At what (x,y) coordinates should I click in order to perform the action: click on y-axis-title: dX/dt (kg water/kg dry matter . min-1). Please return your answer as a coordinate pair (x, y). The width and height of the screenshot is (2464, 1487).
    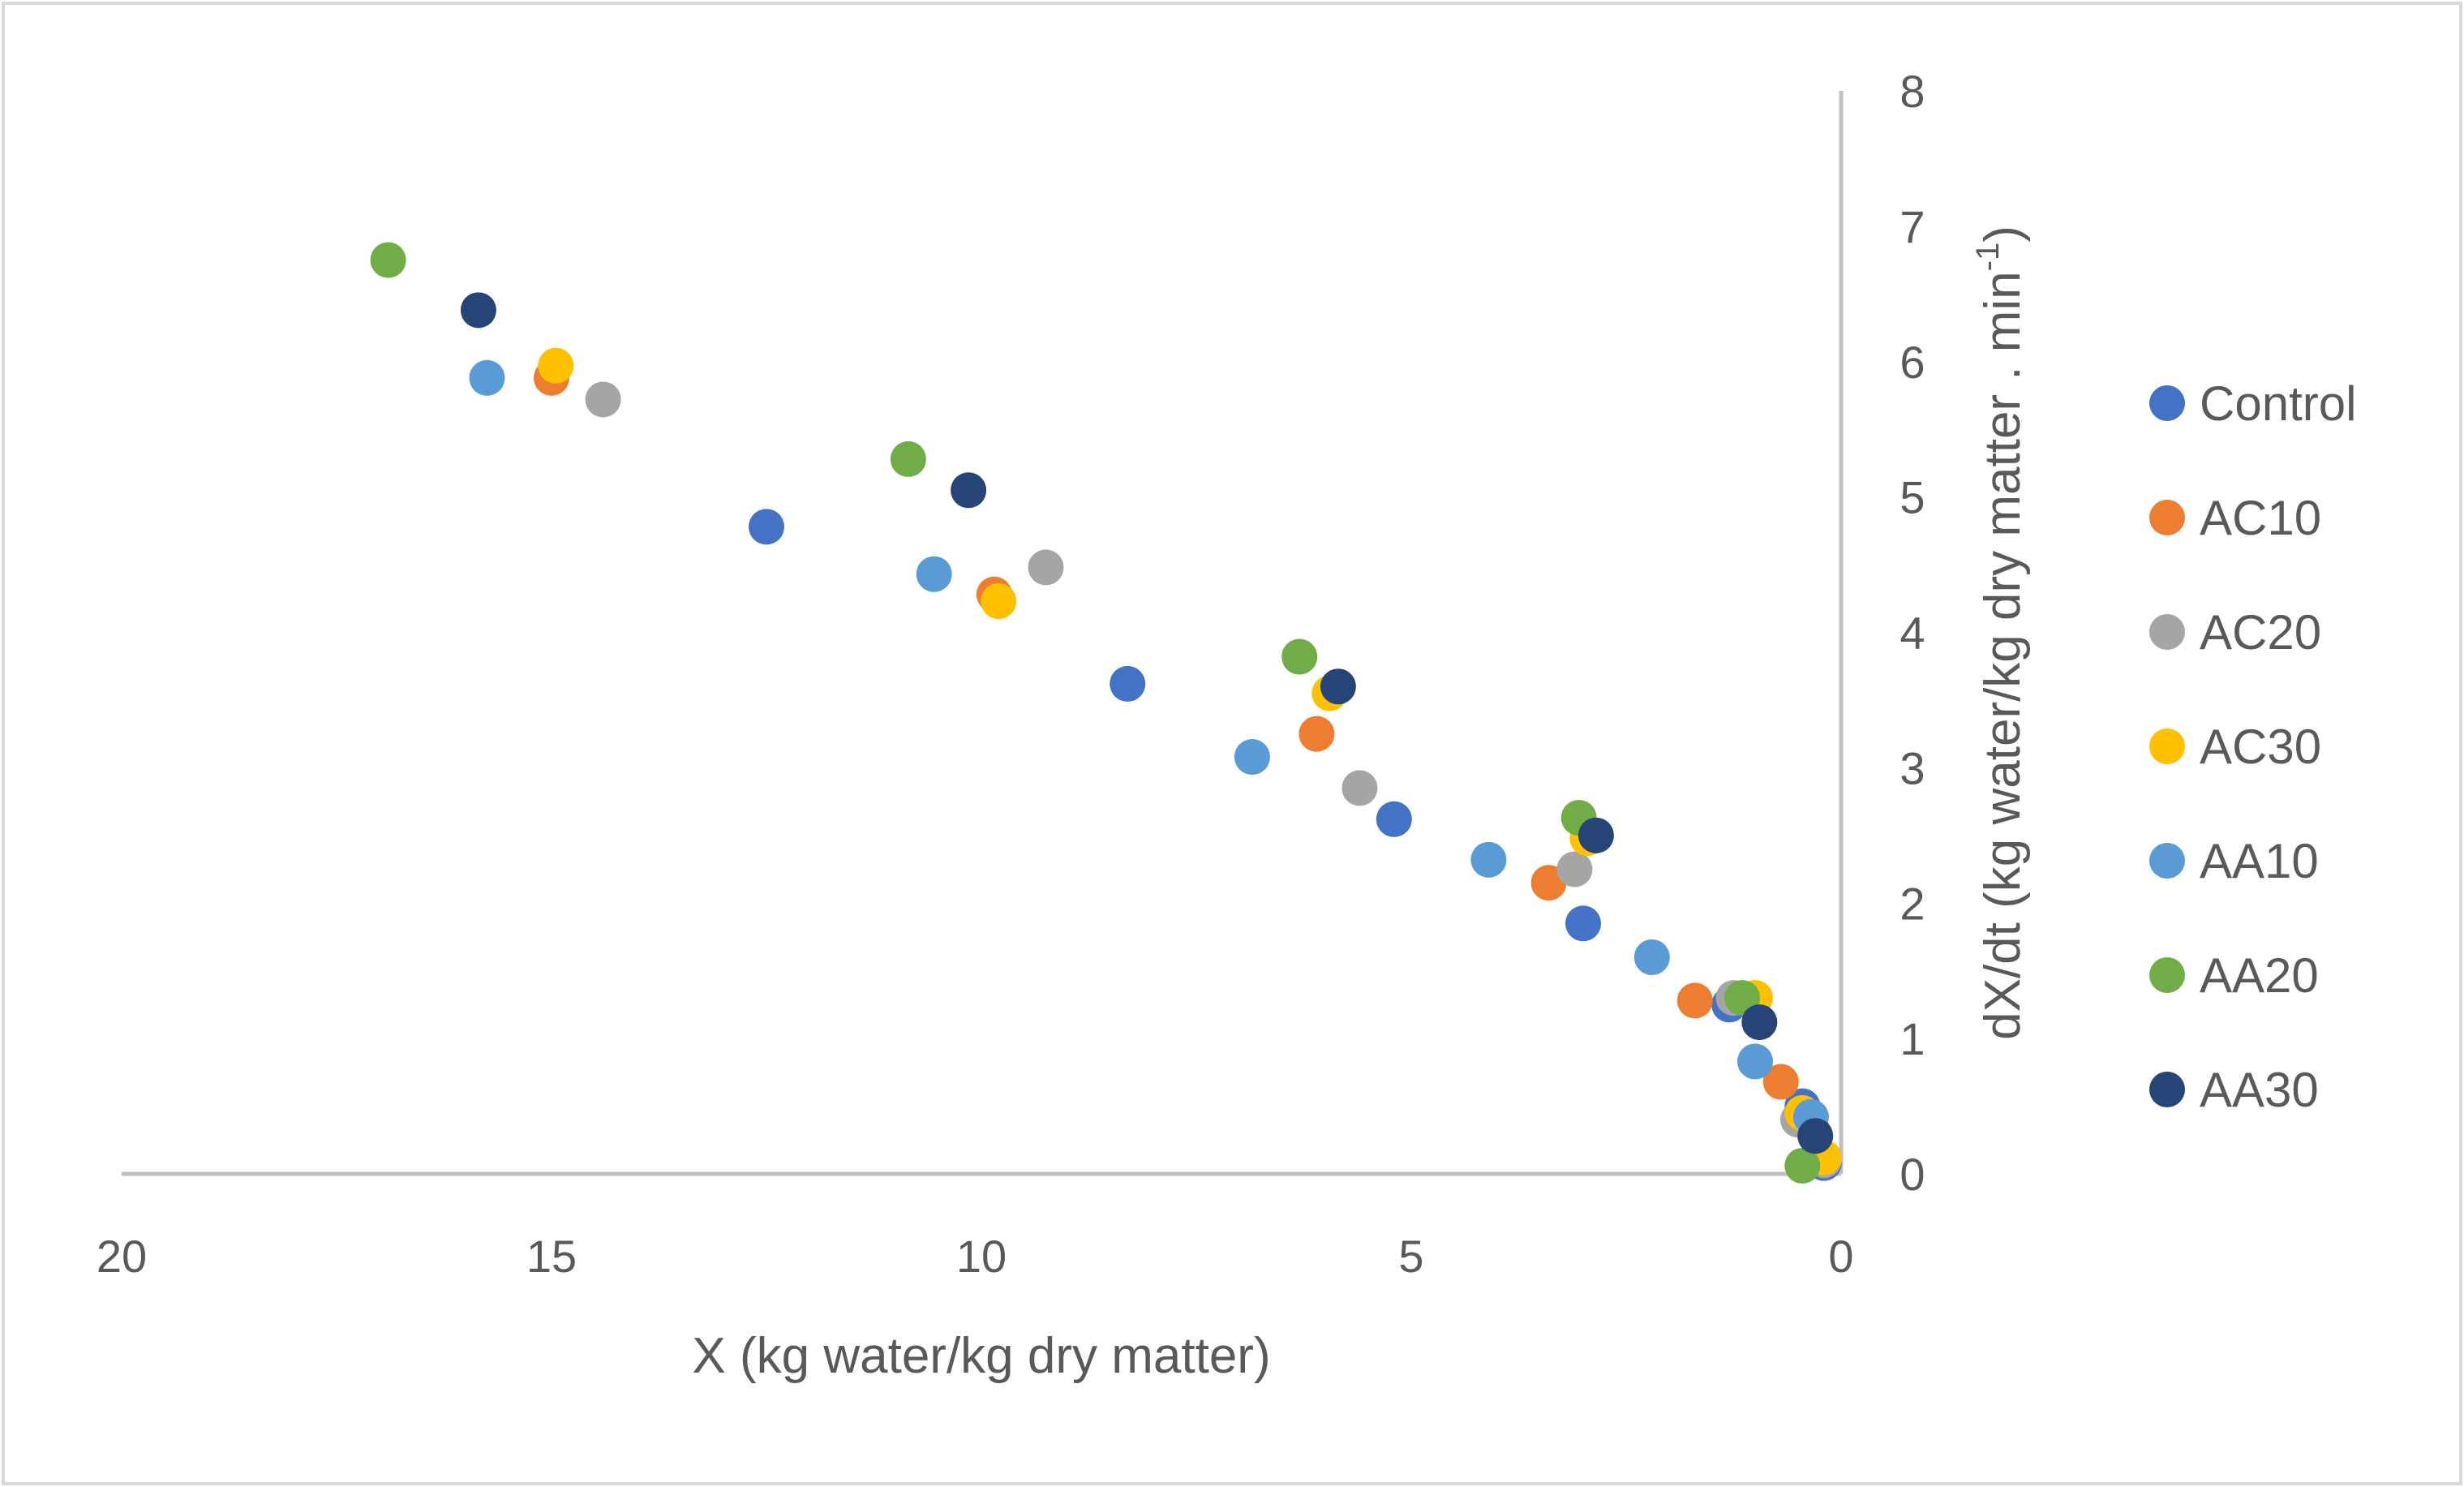
    Looking at the image, I should click on (2000, 633).